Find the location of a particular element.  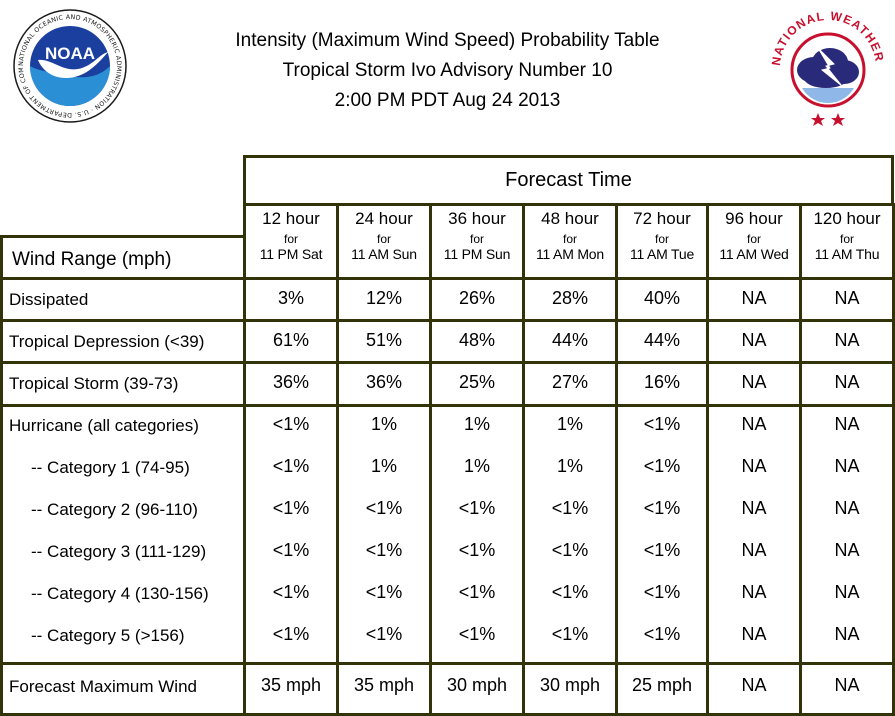

column-time-label: 11 AM Thu is located at coordinates (847, 254).